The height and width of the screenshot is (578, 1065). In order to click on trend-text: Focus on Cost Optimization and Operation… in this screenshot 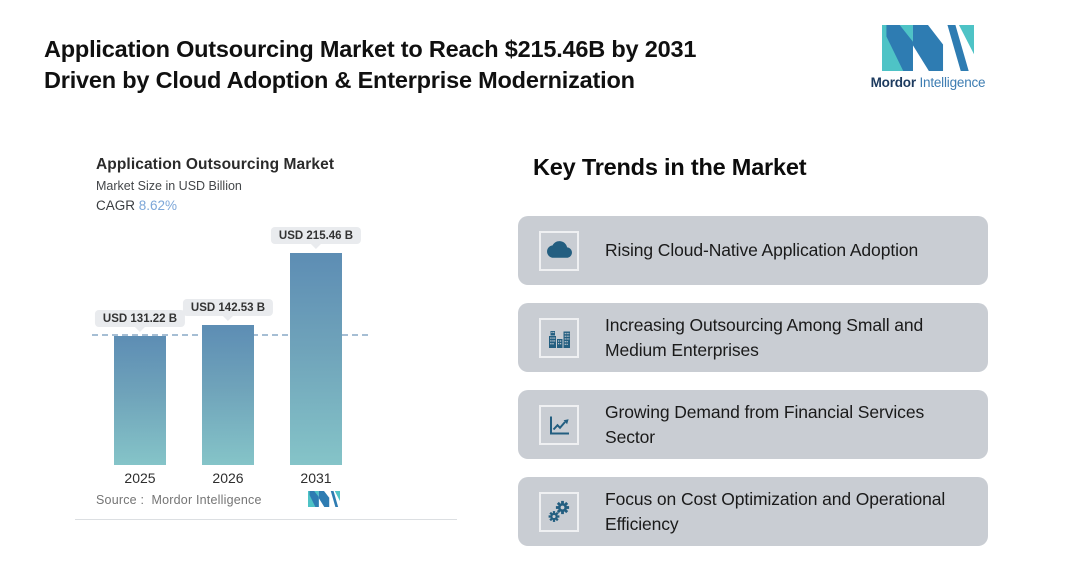, I will do `click(775, 511)`.